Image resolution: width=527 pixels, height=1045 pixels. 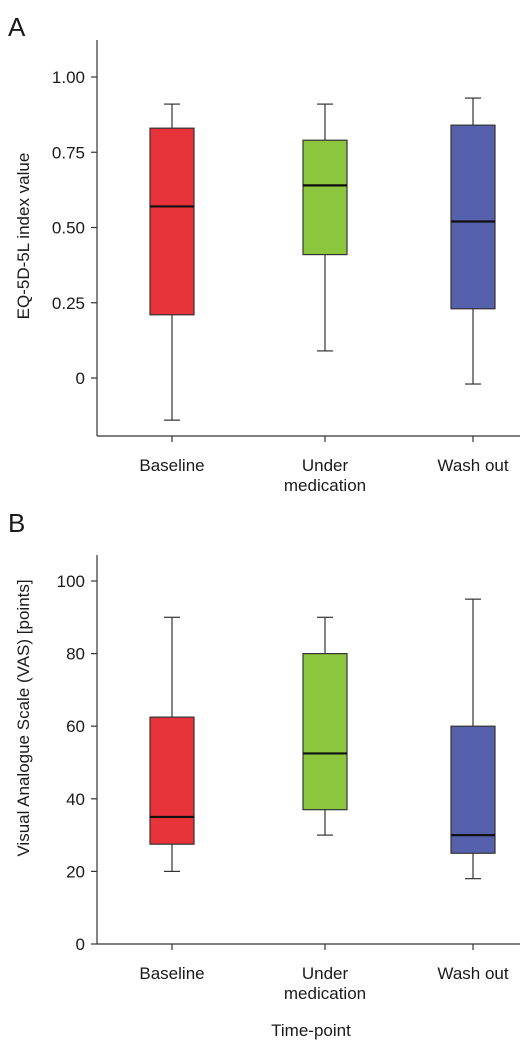 I want to click on category-labels-a: Baseline Under medication Wash out, so click(x=323, y=475).